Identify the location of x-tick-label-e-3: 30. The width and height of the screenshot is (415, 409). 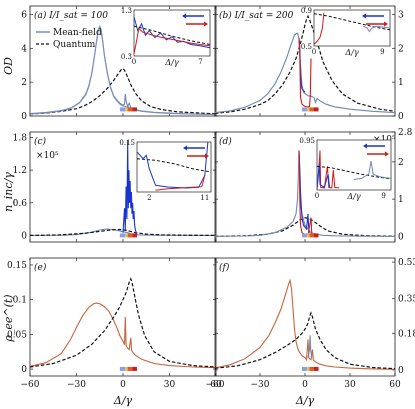
(170, 385).